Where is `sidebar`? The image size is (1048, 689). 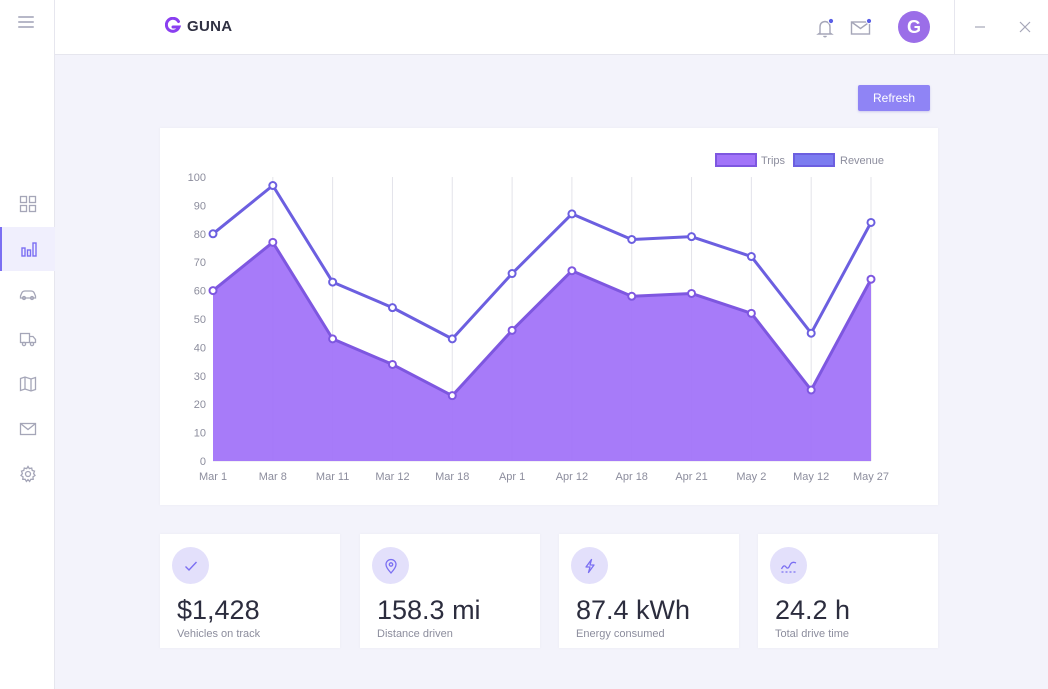 sidebar is located at coordinates (27, 344).